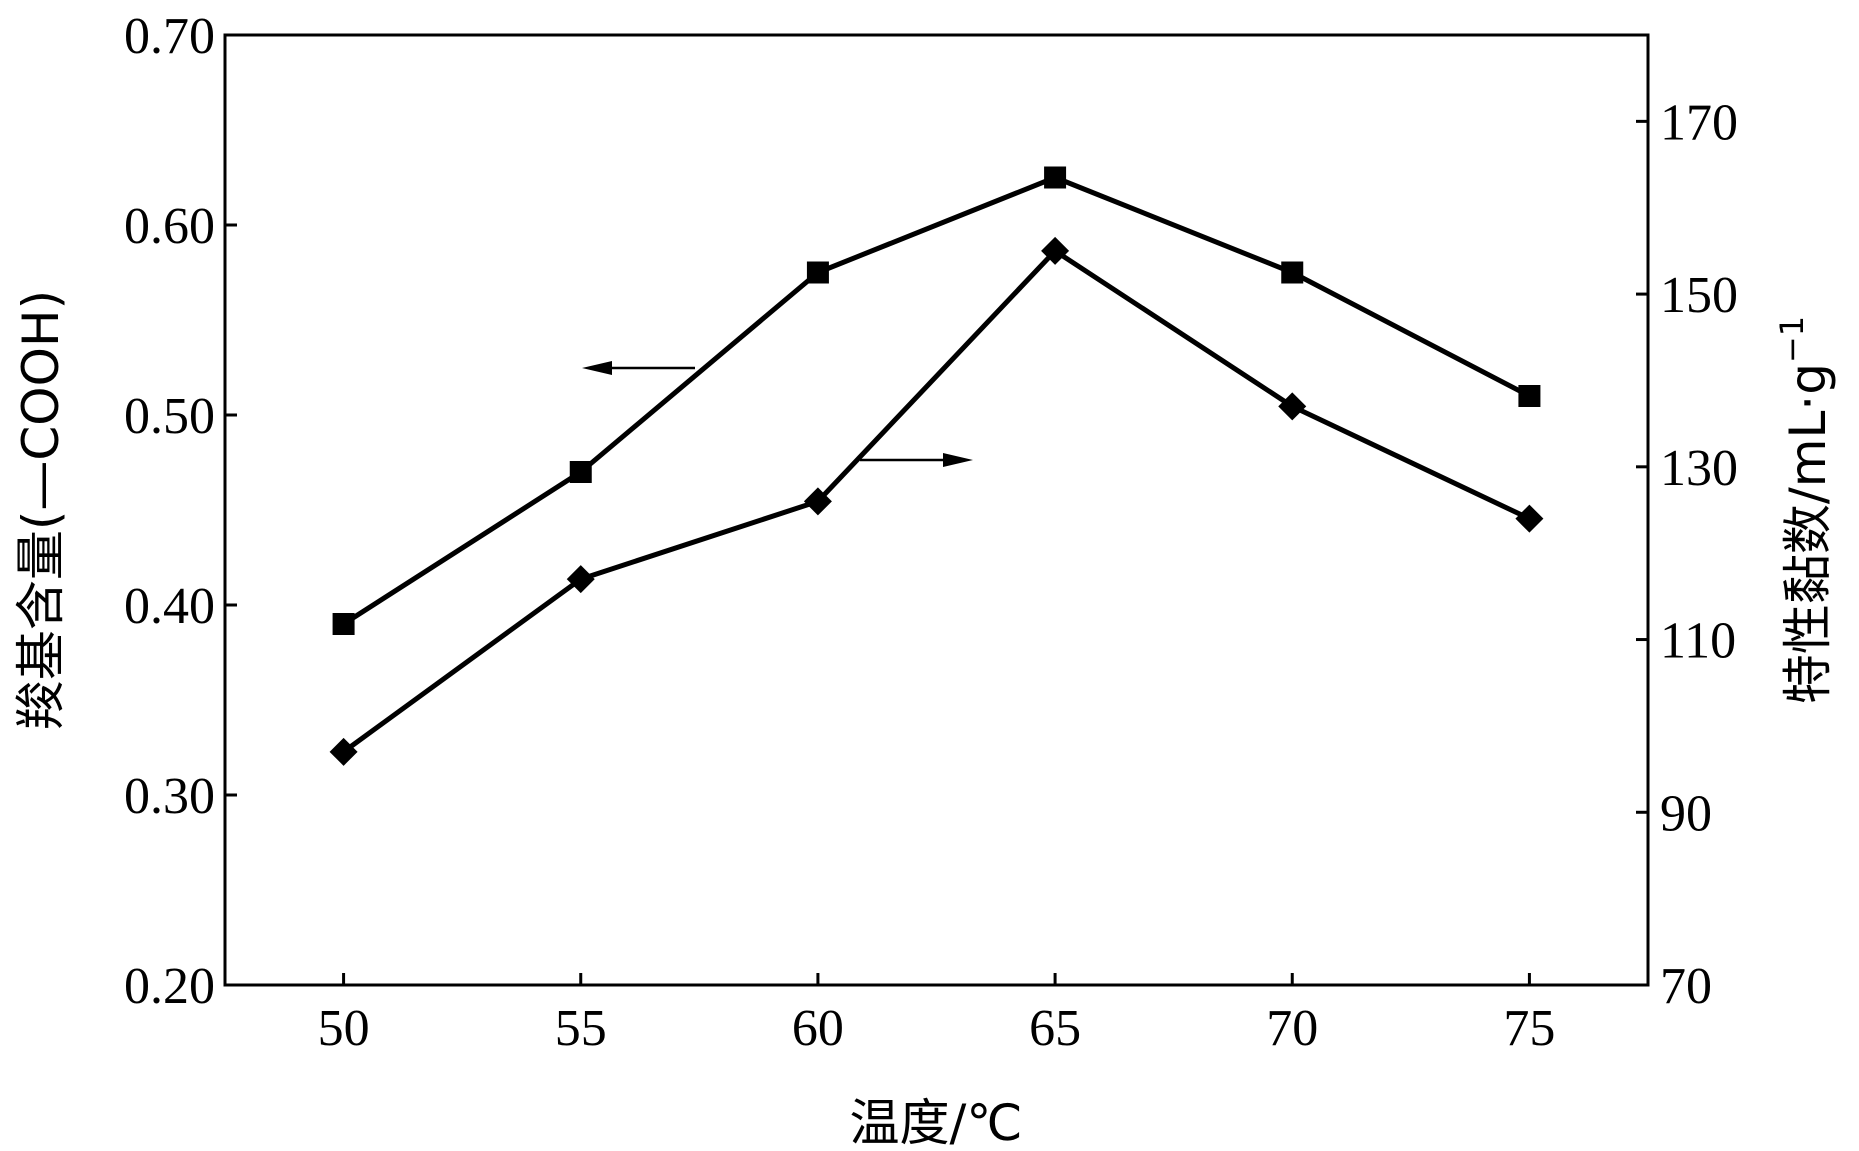 The height and width of the screenshot is (1151, 1859). I want to click on y-right-tick-label: 130, so click(1699, 468).